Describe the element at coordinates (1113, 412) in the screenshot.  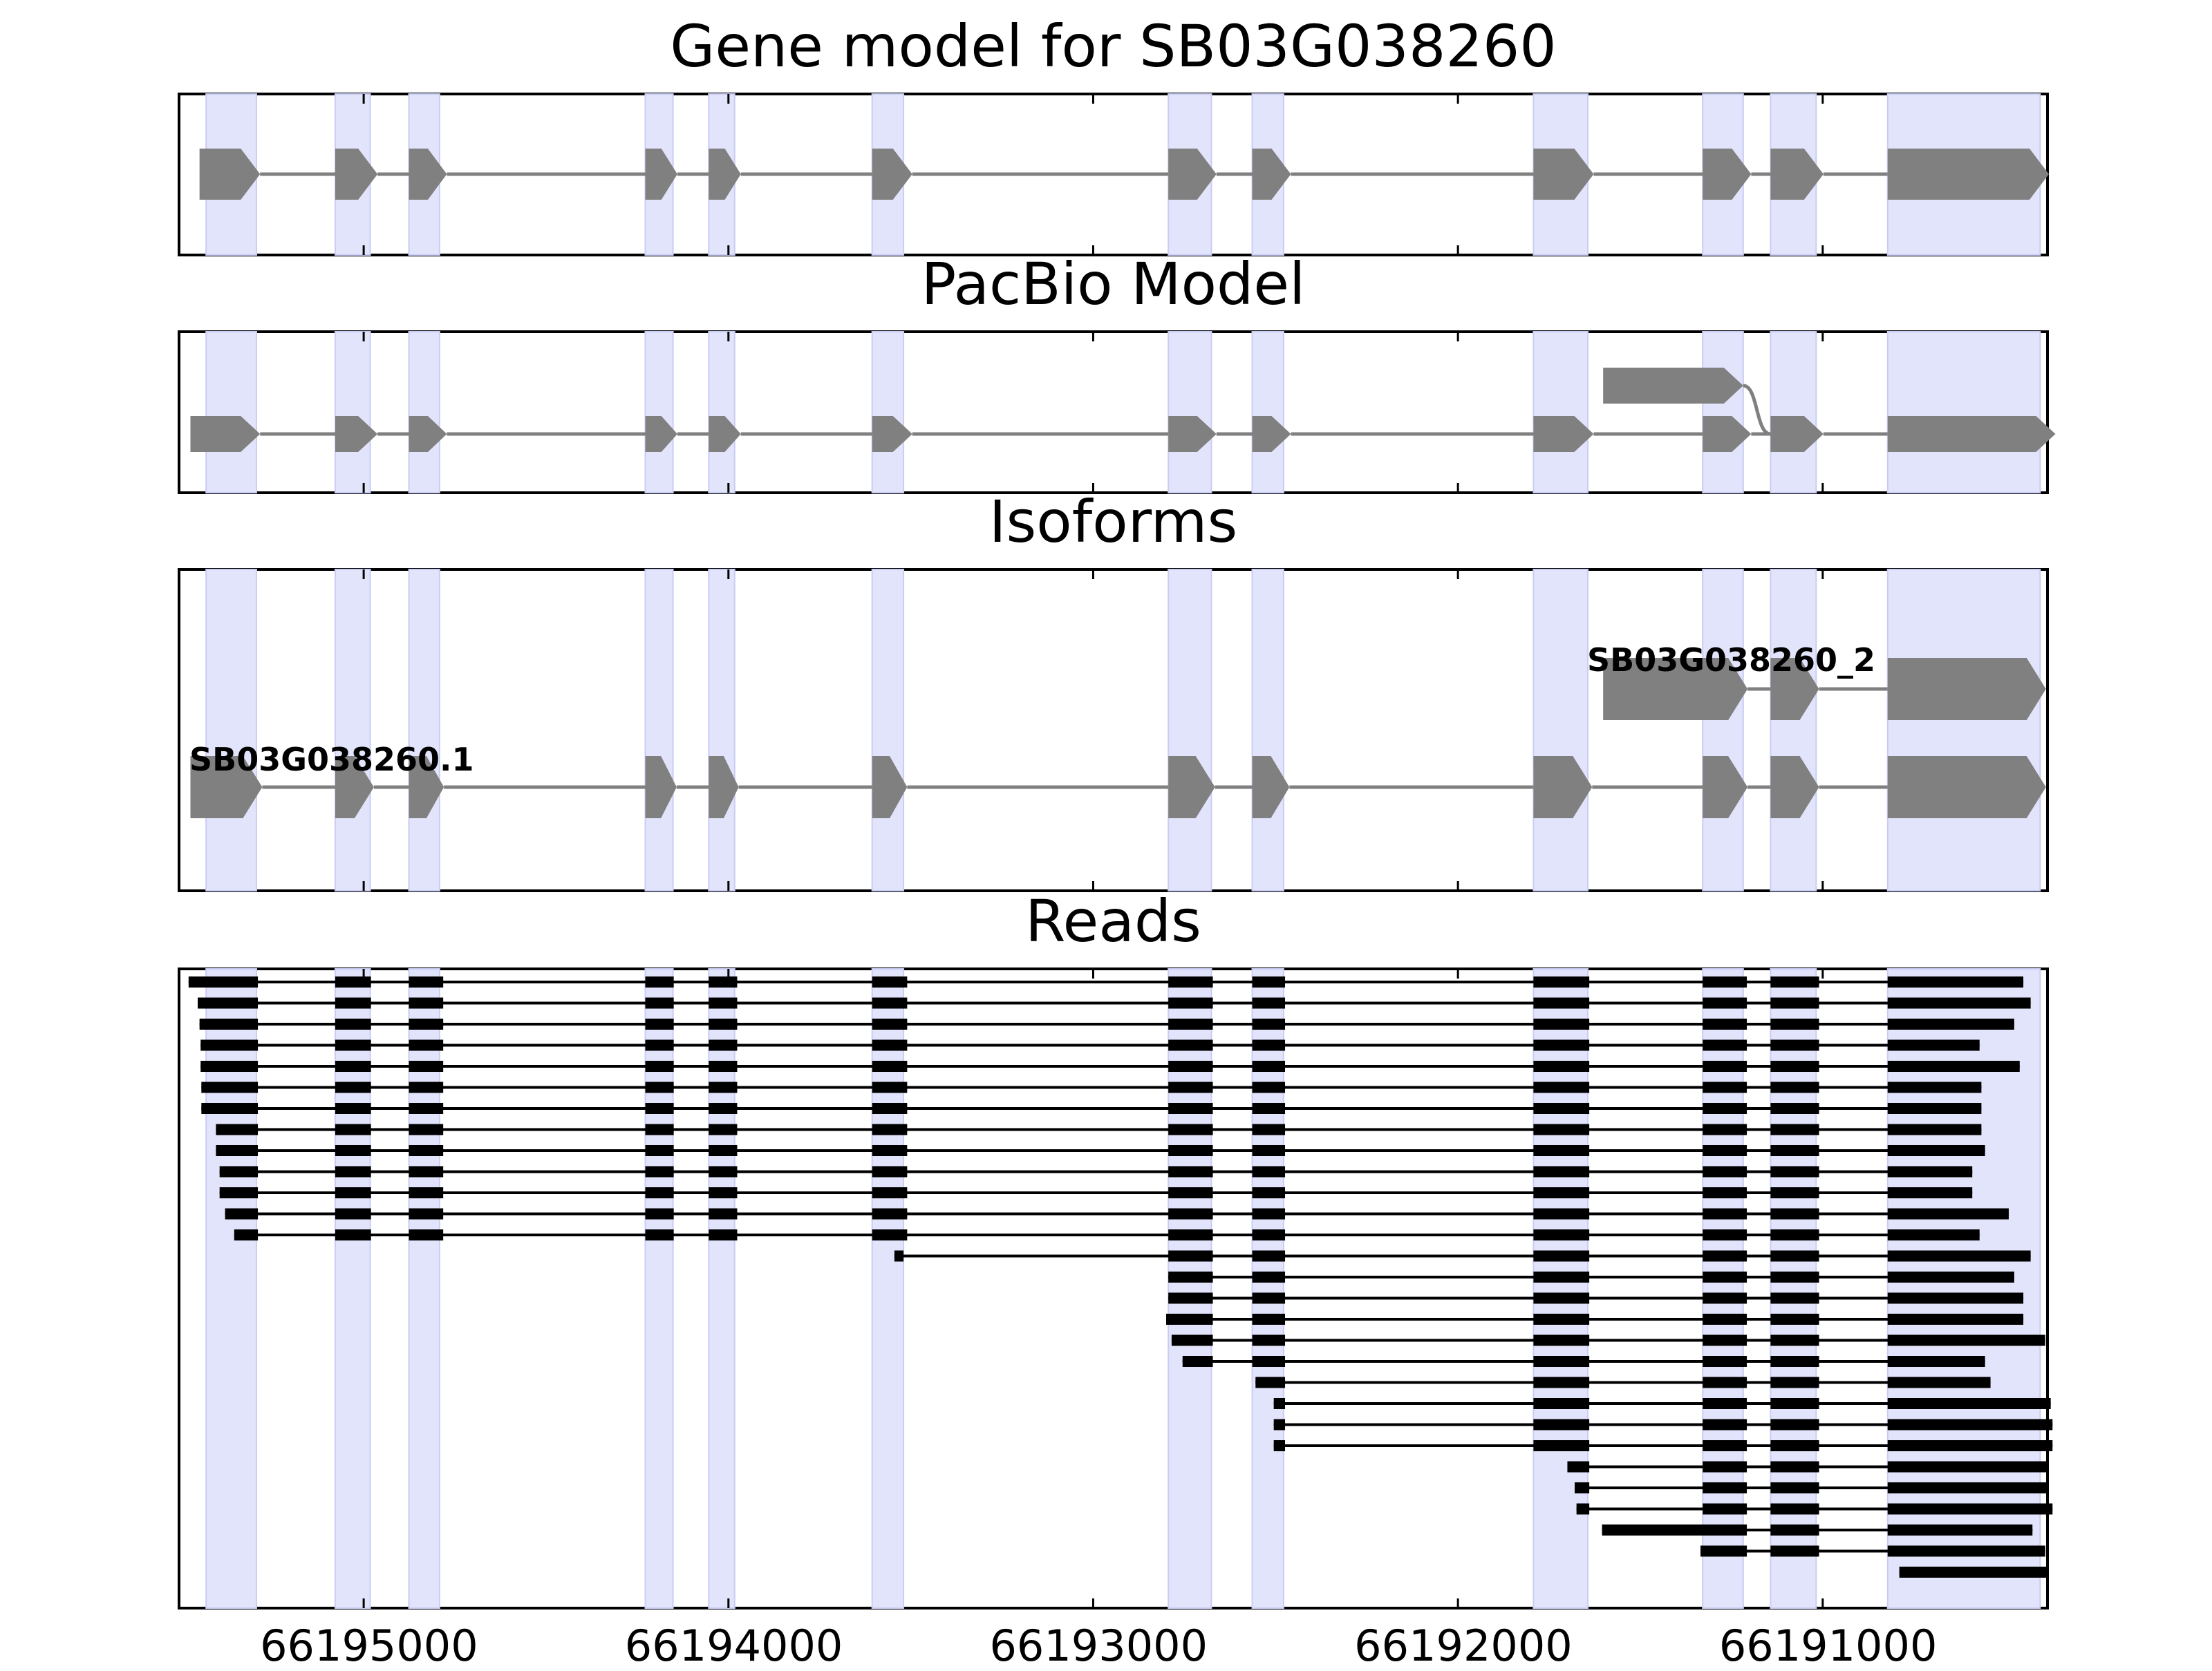
I see `pacbio-model-panel` at that location.